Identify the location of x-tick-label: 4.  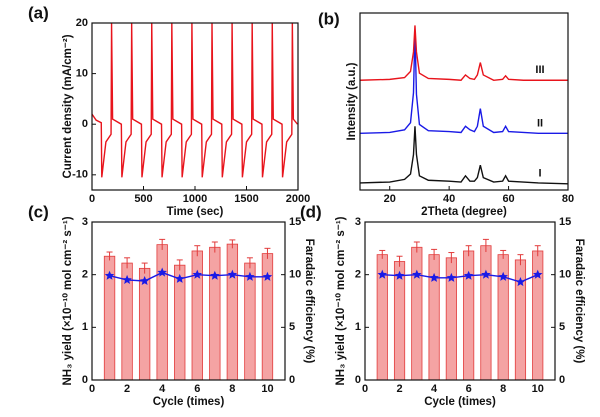
(162, 389).